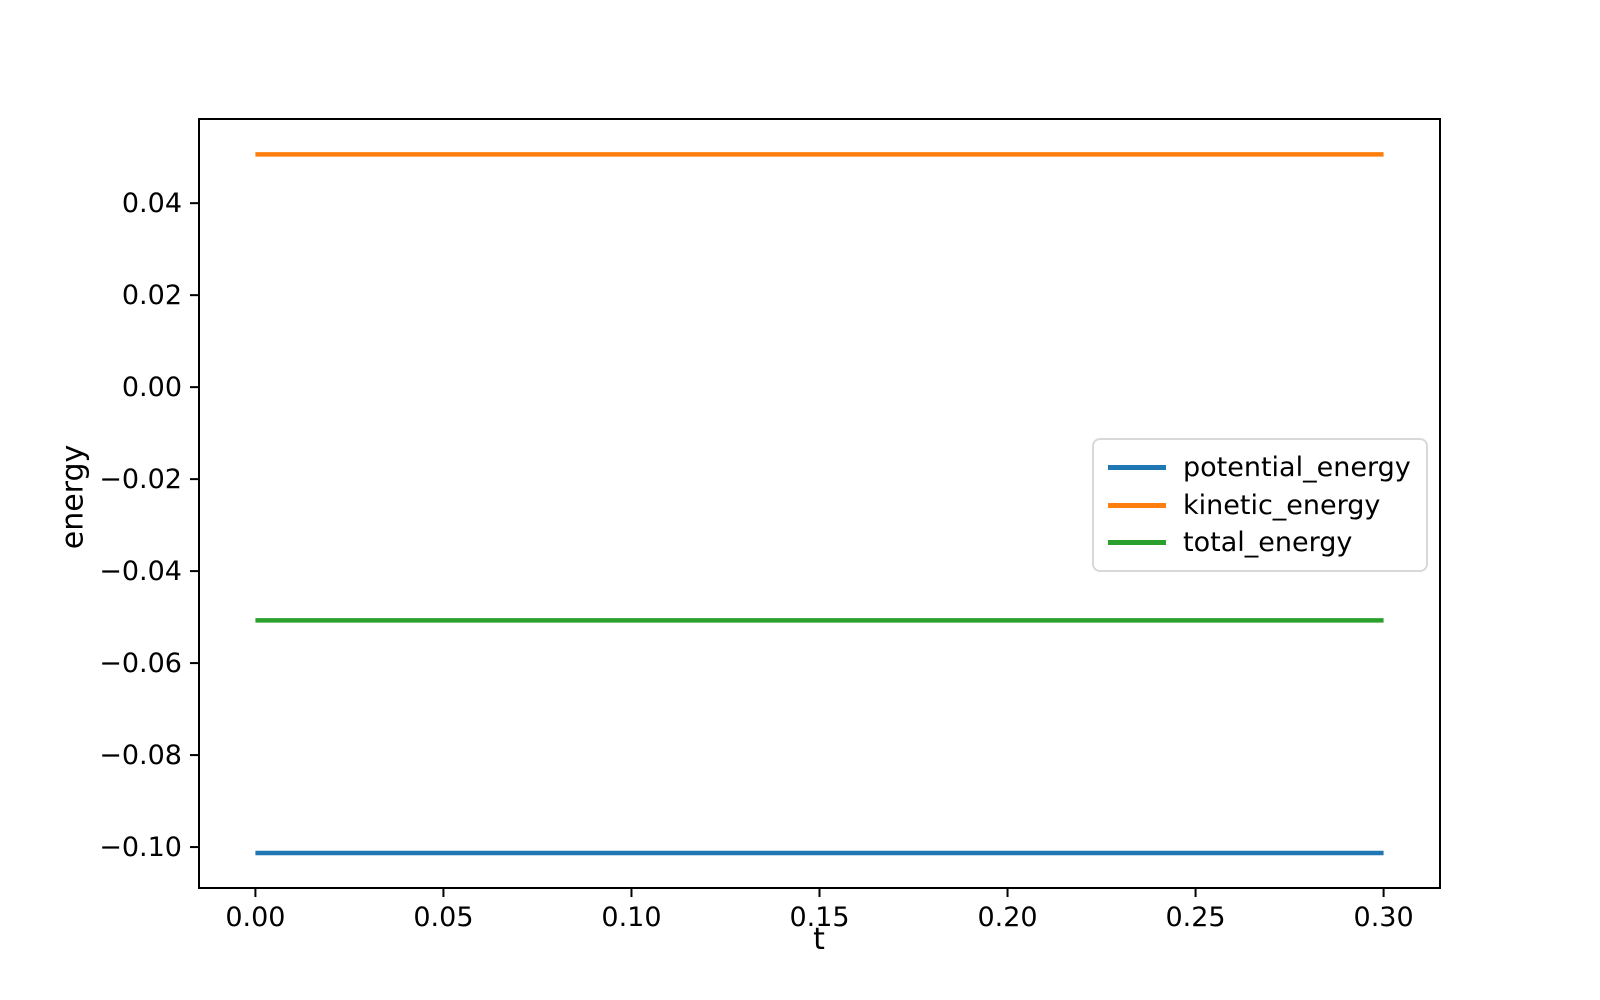 The width and height of the screenshot is (1600, 1000). What do you see at coordinates (1297, 468) in the screenshot?
I see `legend-item-label: potential_energy` at bounding box center [1297, 468].